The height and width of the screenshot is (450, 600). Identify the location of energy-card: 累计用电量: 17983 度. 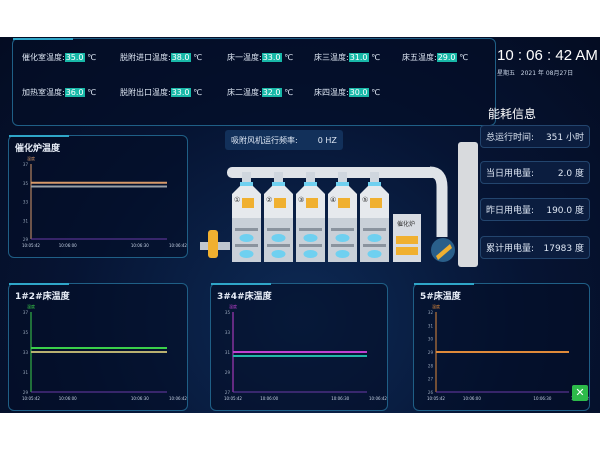
(535, 247).